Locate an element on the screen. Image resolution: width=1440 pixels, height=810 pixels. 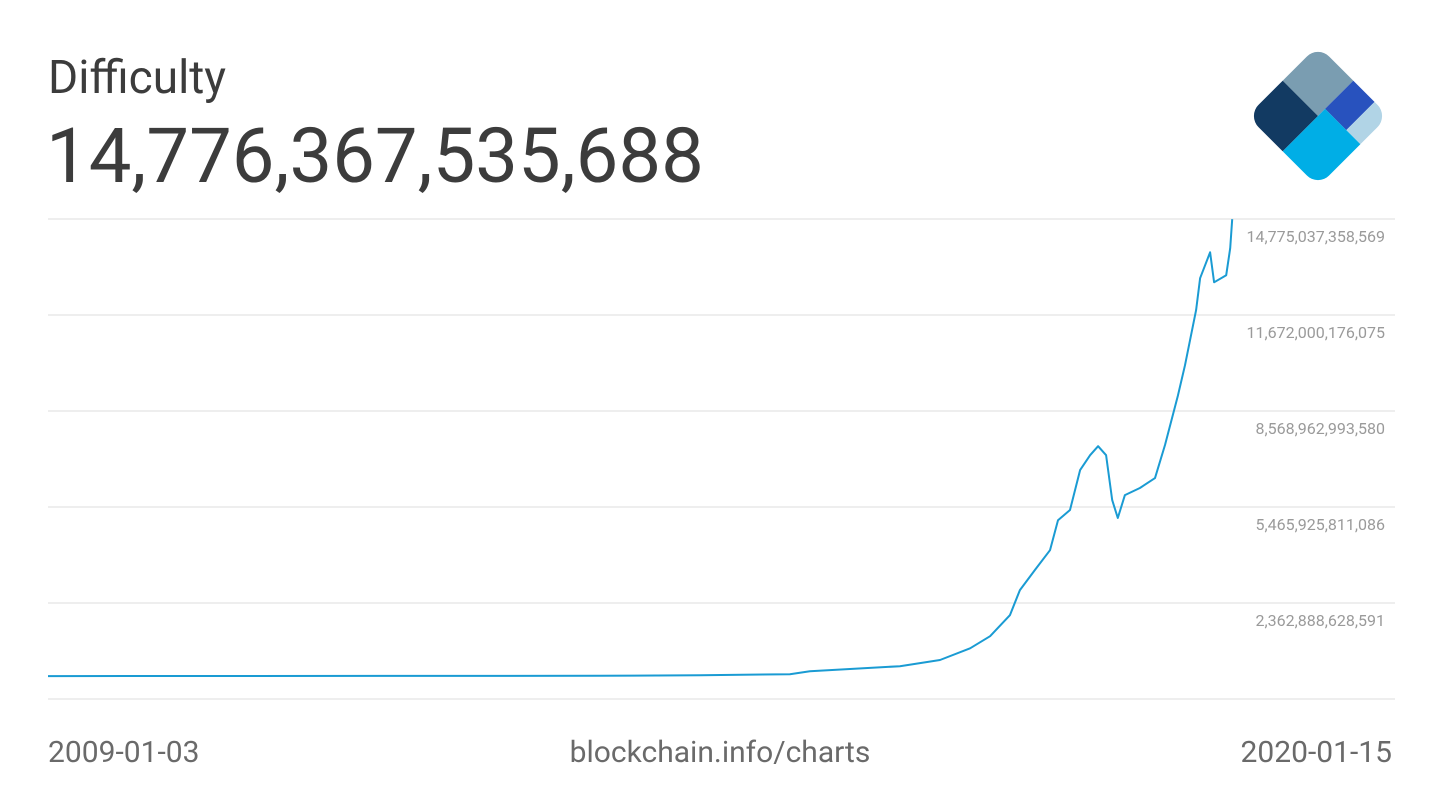
y-tick-label: 8,568,962,993,580 is located at coordinates (1321, 428).